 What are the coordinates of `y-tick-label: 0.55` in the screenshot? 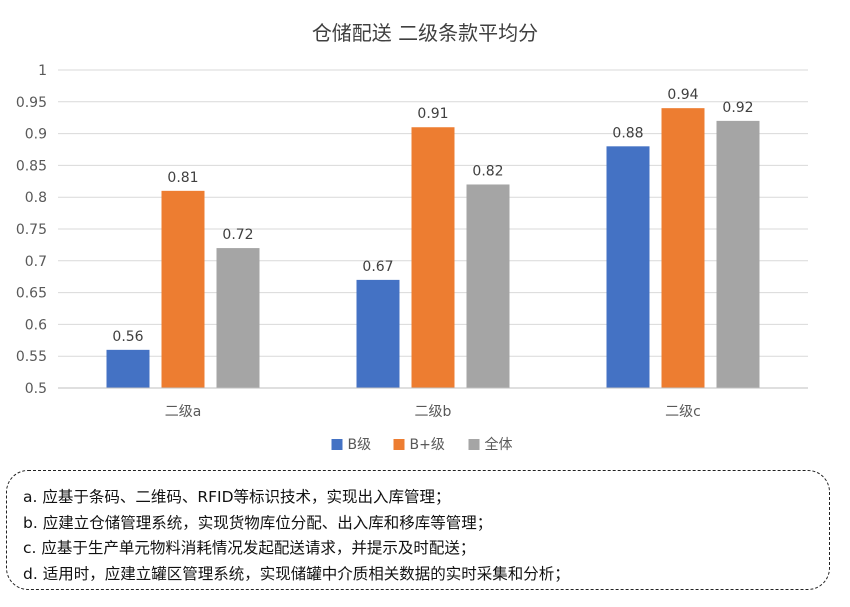 It's located at (31, 357).